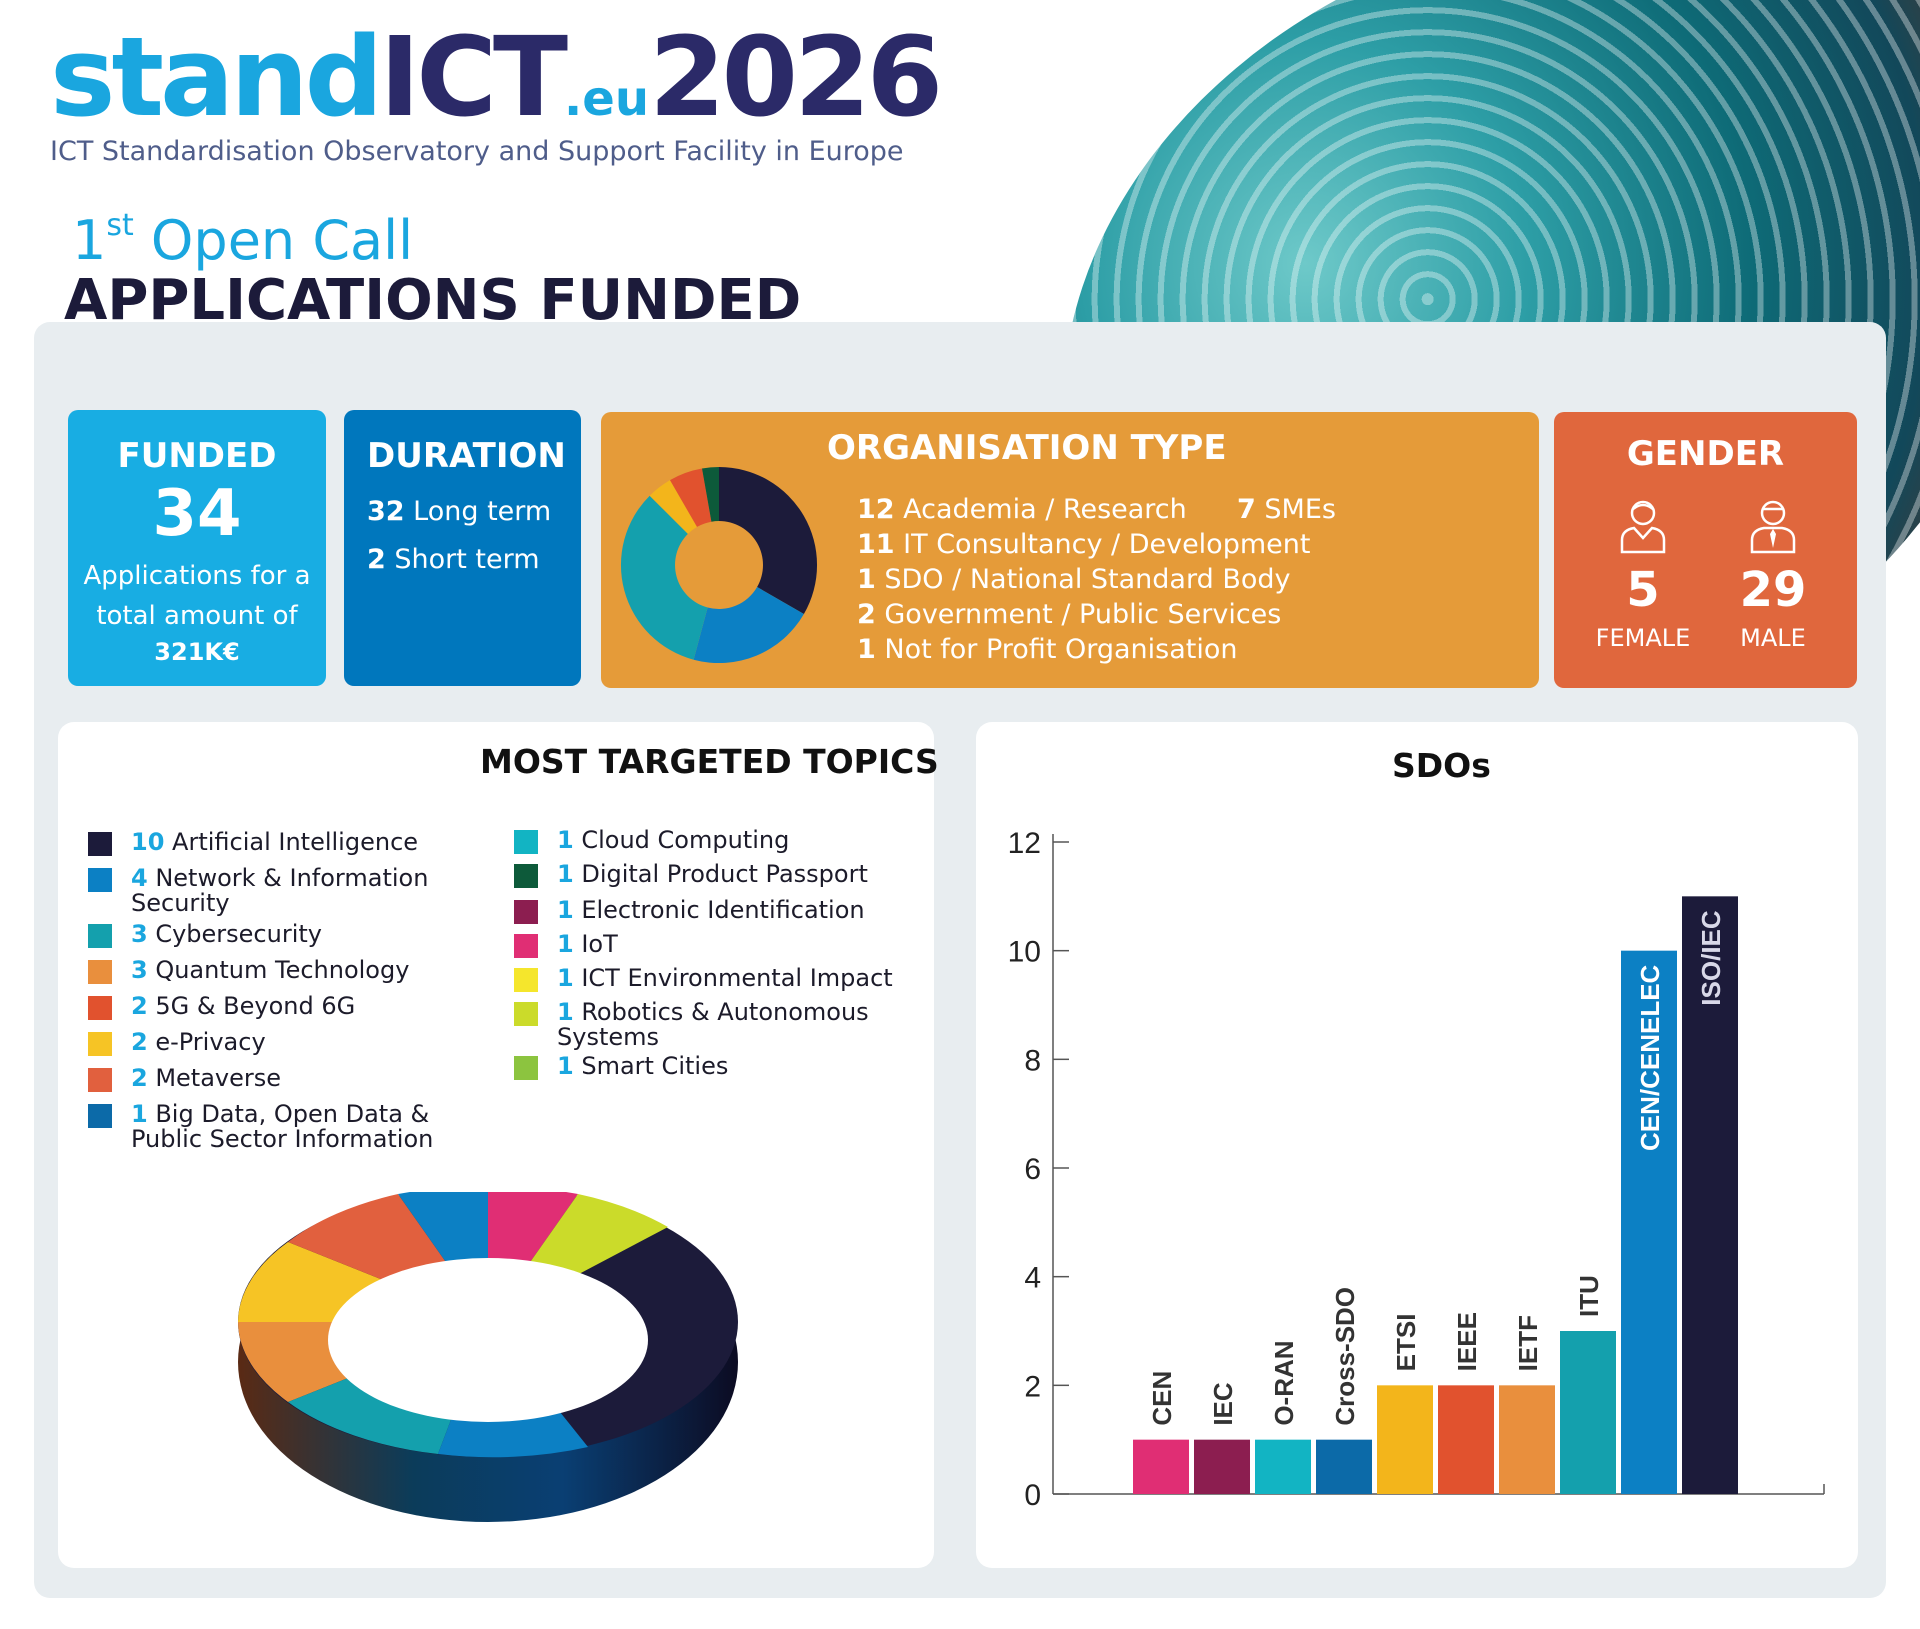 Image resolution: width=1920 pixels, height=1629 pixels. I want to click on org-item-it-consultancy: 11 IT Consultancy / Development, so click(1084, 544).